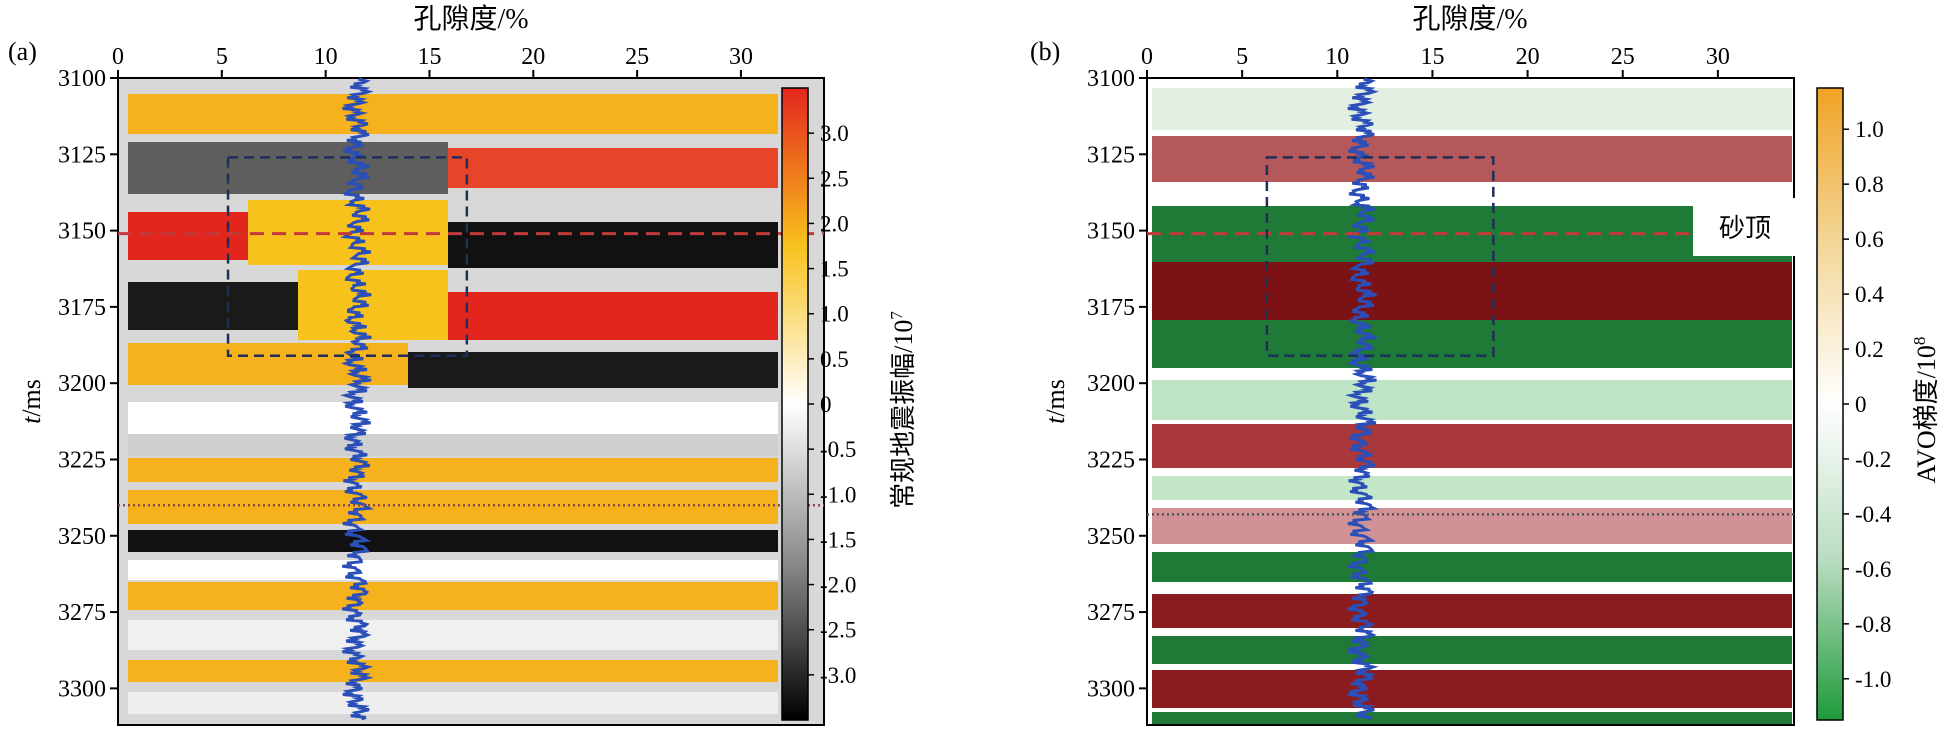 The width and height of the screenshot is (1950, 747). I want to click on panel-a-colorbar-tick-label: 1.5, so click(834, 269).